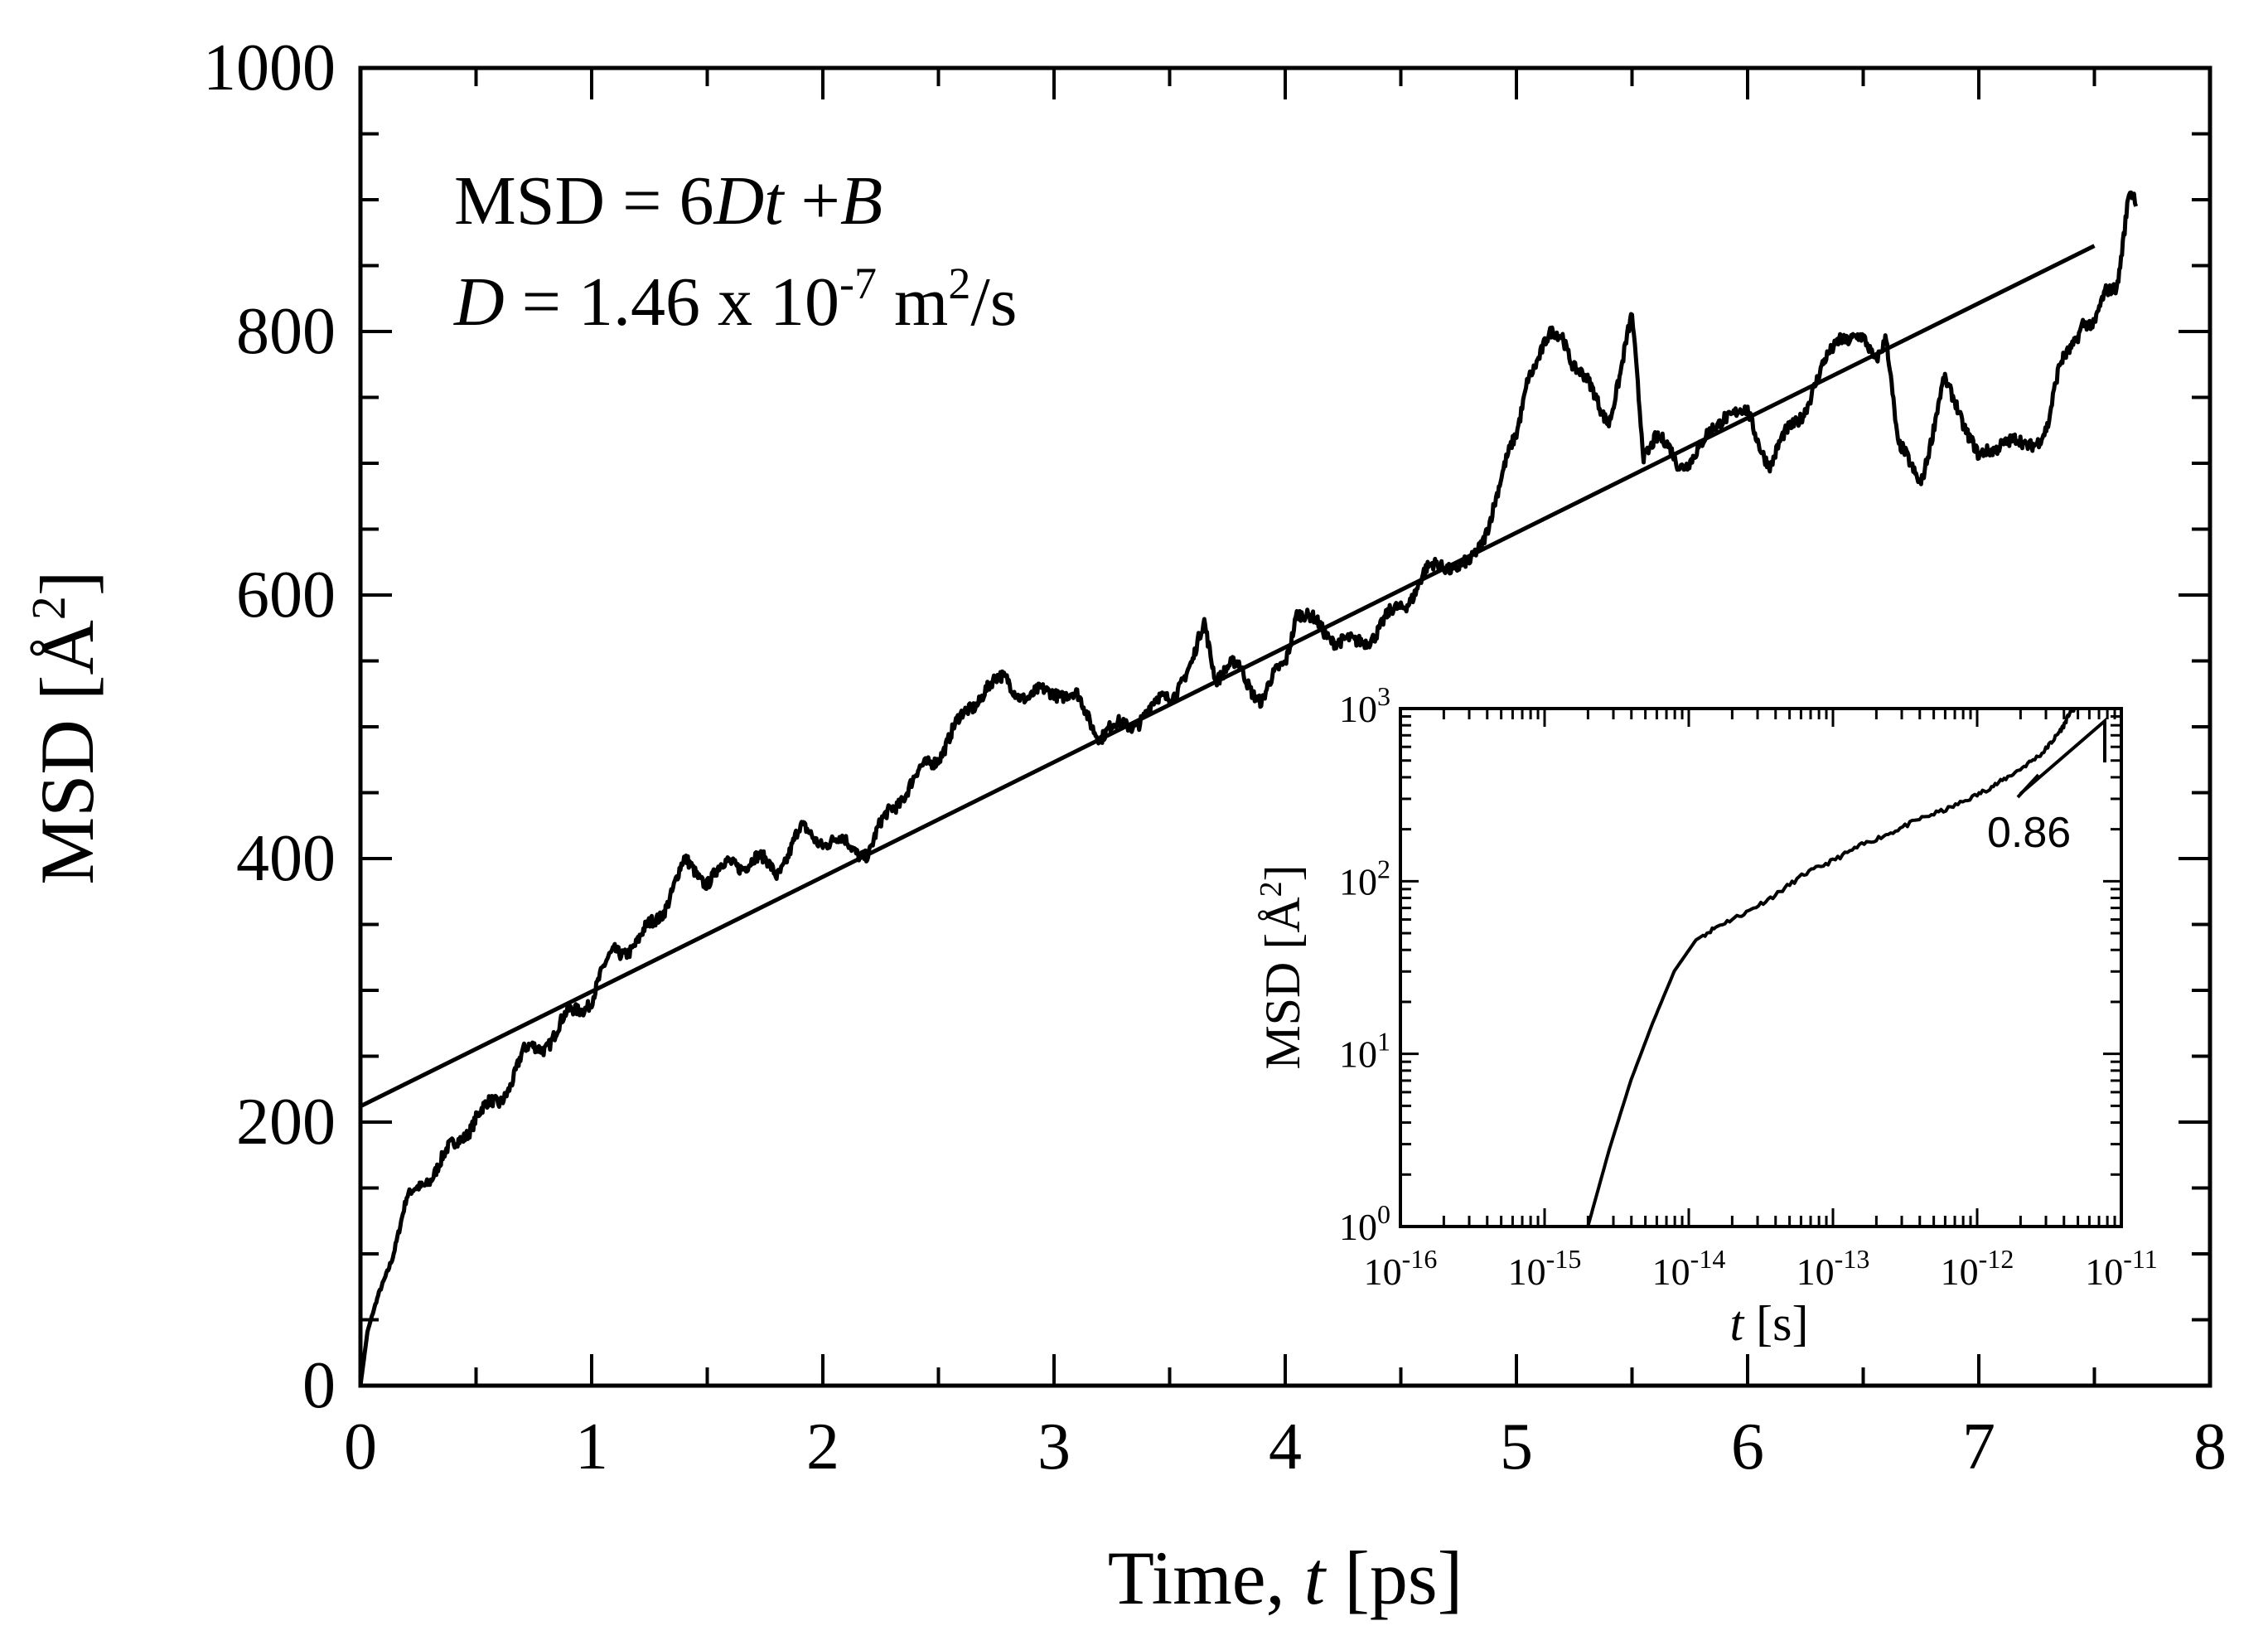 The image size is (2268, 1650). What do you see at coordinates (1401, 1268) in the screenshot?
I see `inset-x-tick-label: 10-16` at bounding box center [1401, 1268].